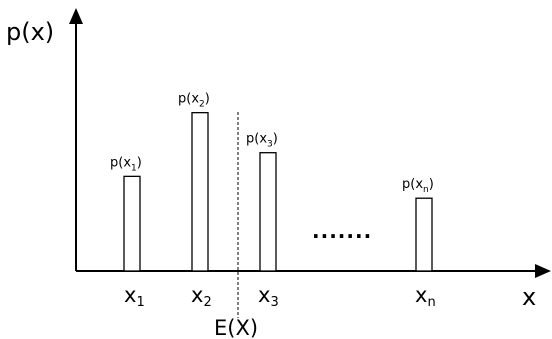  What do you see at coordinates (425, 296) in the screenshot?
I see `tick-label-xn: xn` at bounding box center [425, 296].